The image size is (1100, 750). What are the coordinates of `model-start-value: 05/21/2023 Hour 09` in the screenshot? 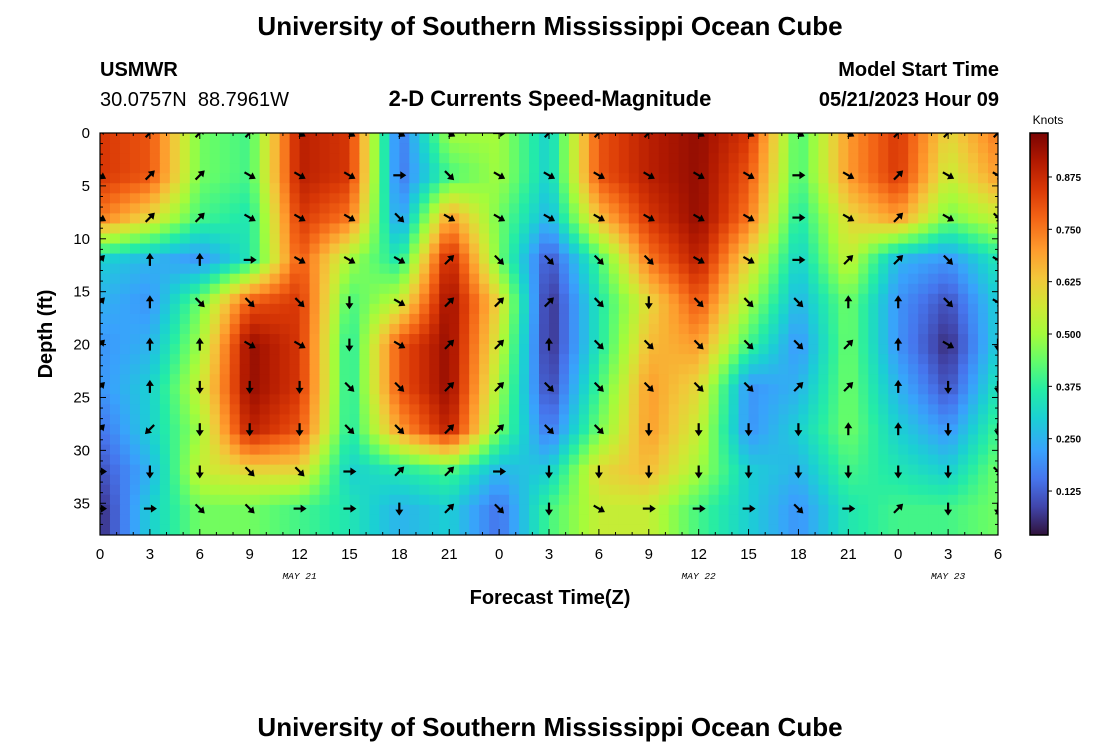 It's located at (909, 100).